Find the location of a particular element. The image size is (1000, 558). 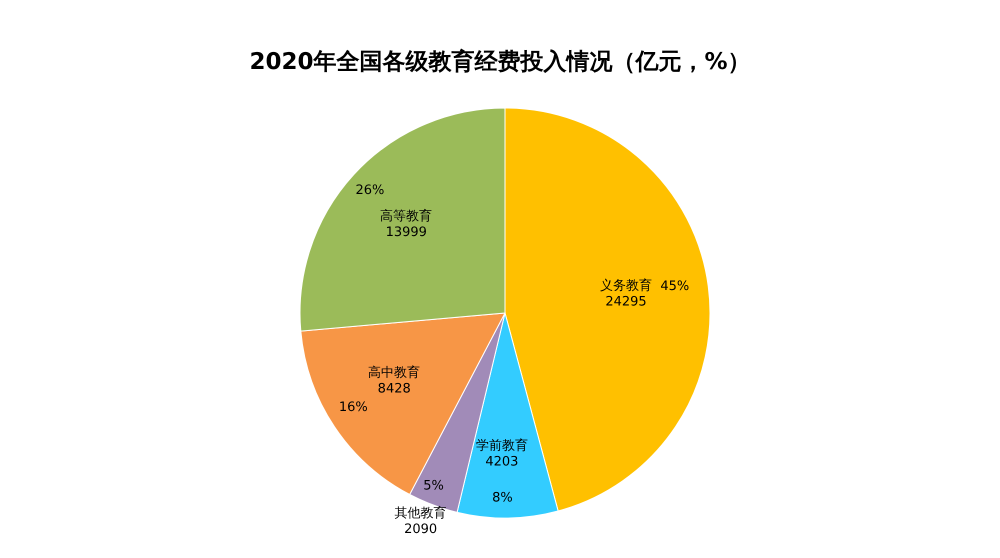

slice-label: 其他教育 is located at coordinates (420, 513).